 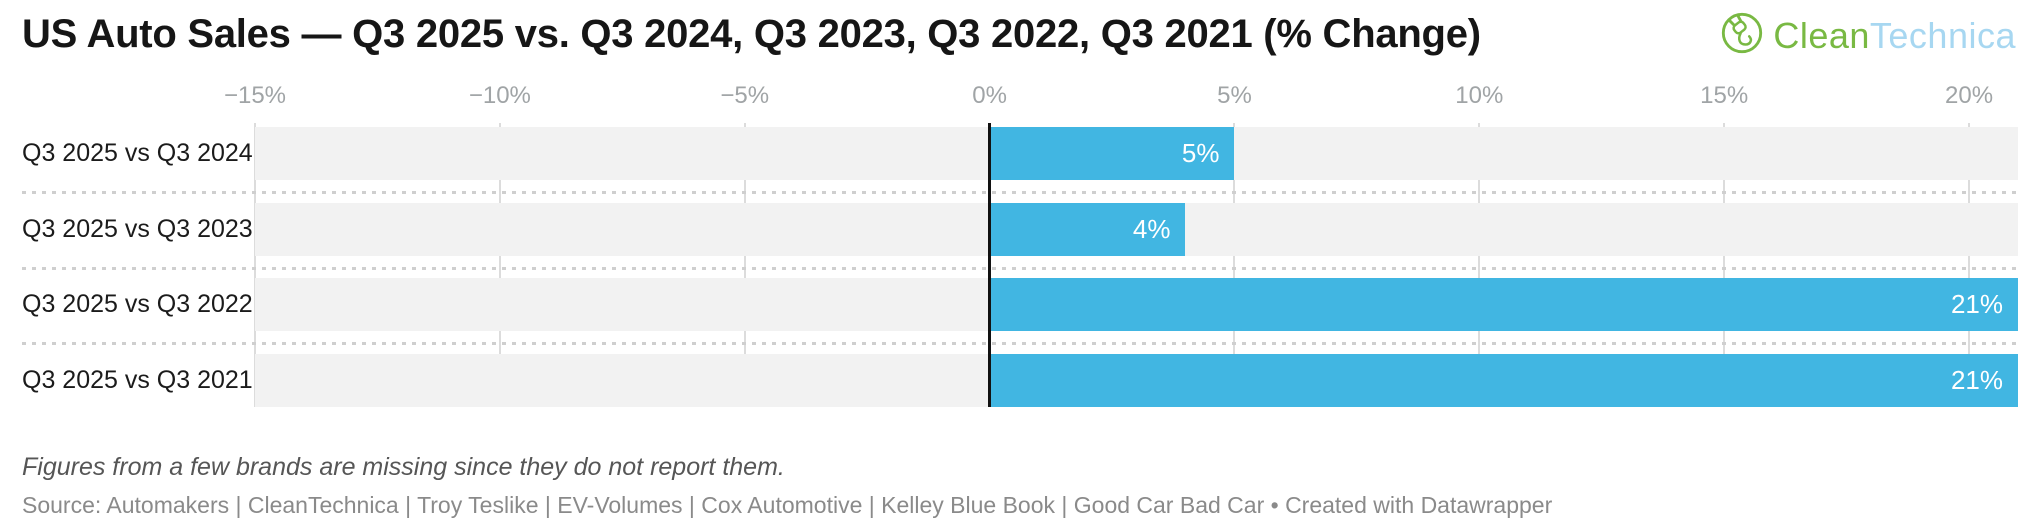 What do you see at coordinates (255, 95) in the screenshot?
I see `axis-tick-label: −15%` at bounding box center [255, 95].